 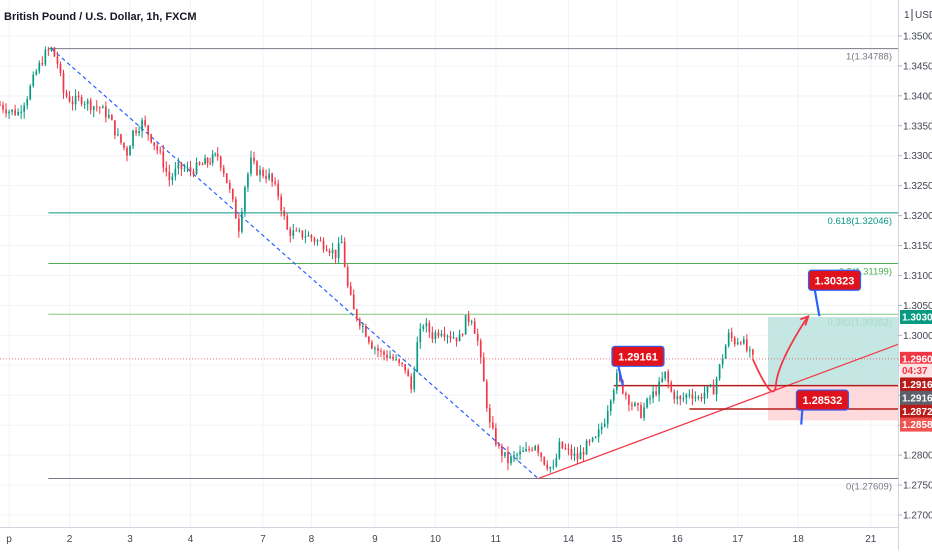 I want to click on y-tick-label: 1.30500, so click(x=917, y=306).